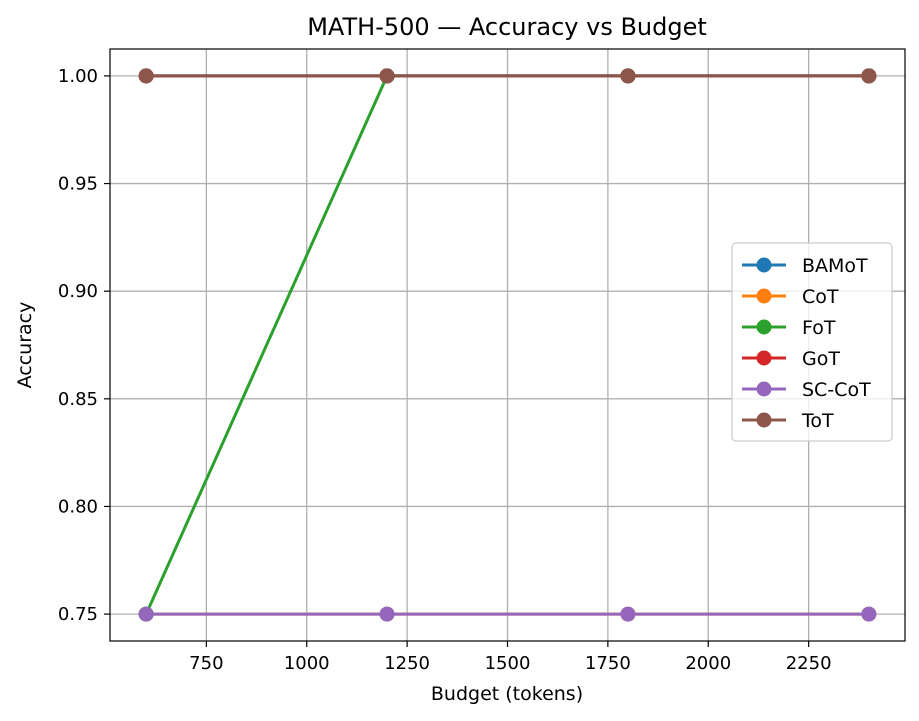 The height and width of the screenshot is (721, 919). What do you see at coordinates (507, 76) in the screenshot?
I see `series-tot` at bounding box center [507, 76].